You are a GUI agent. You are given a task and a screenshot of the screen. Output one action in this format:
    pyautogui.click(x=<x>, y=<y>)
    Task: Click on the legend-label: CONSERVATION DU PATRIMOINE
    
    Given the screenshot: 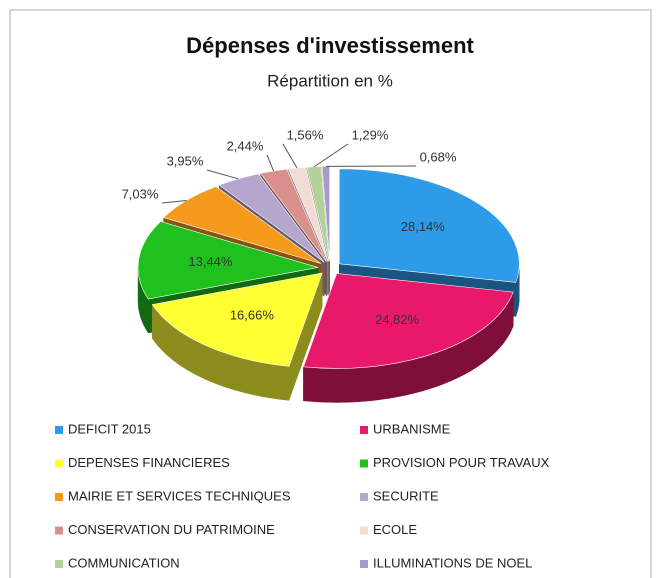 What is the action you would take?
    pyautogui.click(x=171, y=529)
    